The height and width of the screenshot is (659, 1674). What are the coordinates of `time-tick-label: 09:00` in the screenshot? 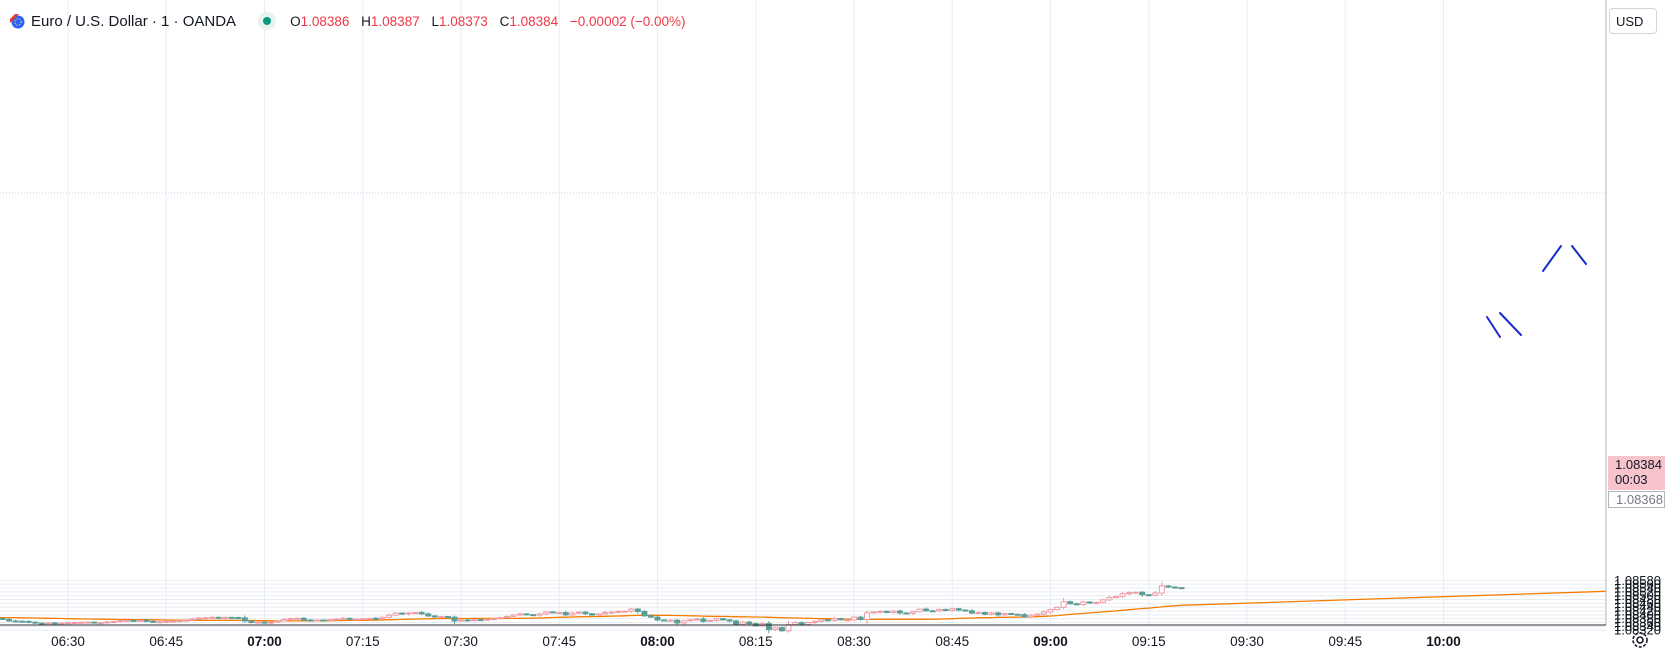 It's located at (1050, 641).